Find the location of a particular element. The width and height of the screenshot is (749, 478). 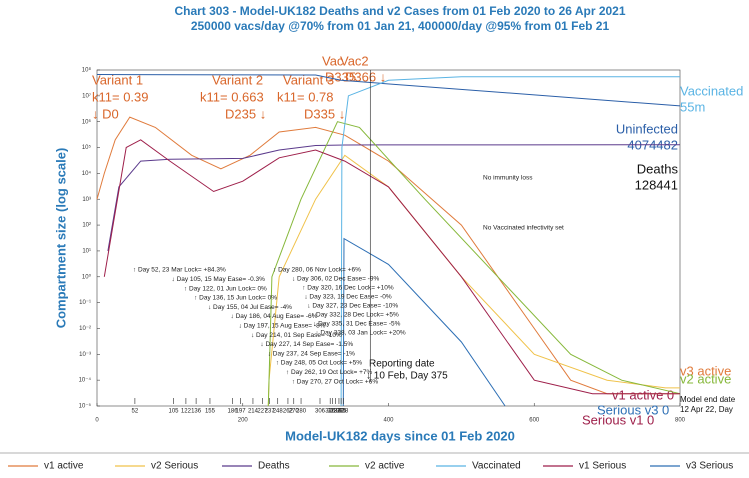

event-day-label: 335 is located at coordinates (341, 412).